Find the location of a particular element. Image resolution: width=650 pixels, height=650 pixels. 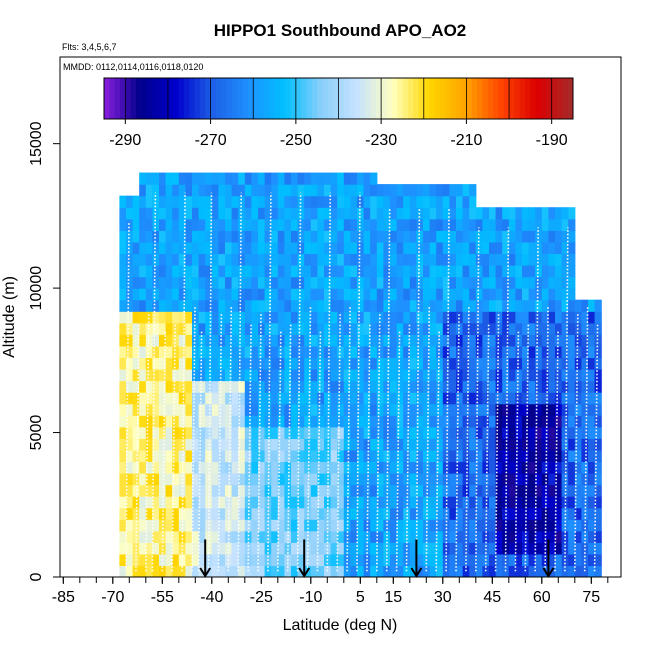

mmdd-annotation: MMDD: 0112,0114,0116,0118,0120 is located at coordinates (133, 67).